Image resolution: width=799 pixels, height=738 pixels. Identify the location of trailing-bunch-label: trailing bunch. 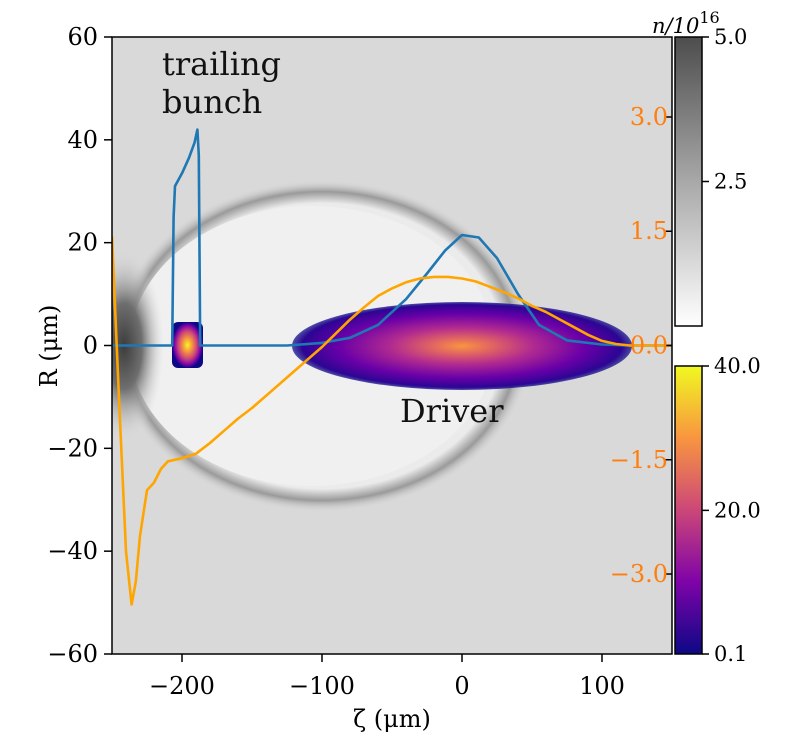
(221, 83).